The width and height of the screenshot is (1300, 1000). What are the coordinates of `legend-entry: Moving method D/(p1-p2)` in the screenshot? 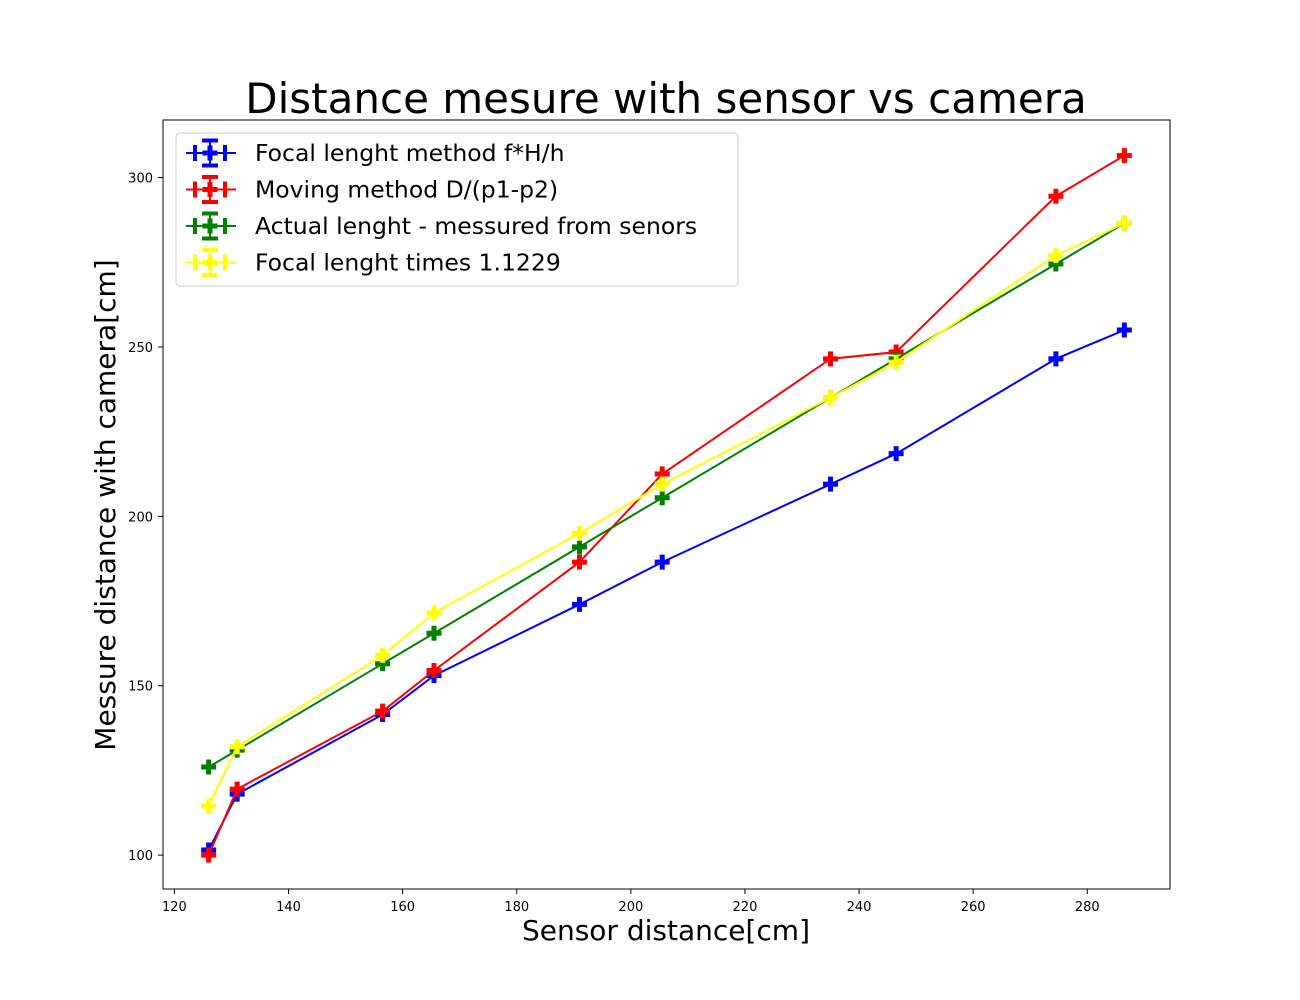 It's located at (372, 189).